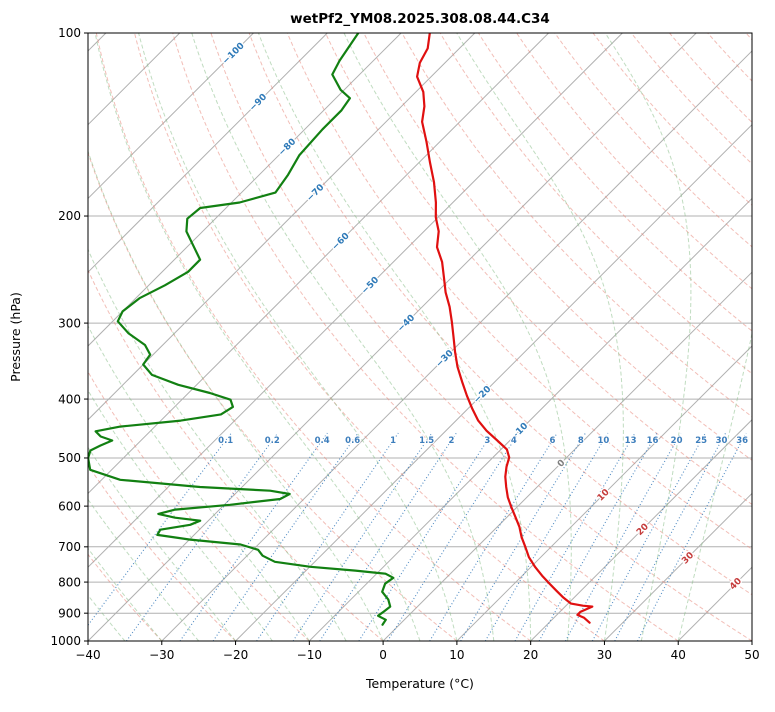 This screenshot has height=712, width=775. I want to click on mixing-ratio-label: 25, so click(701, 441).